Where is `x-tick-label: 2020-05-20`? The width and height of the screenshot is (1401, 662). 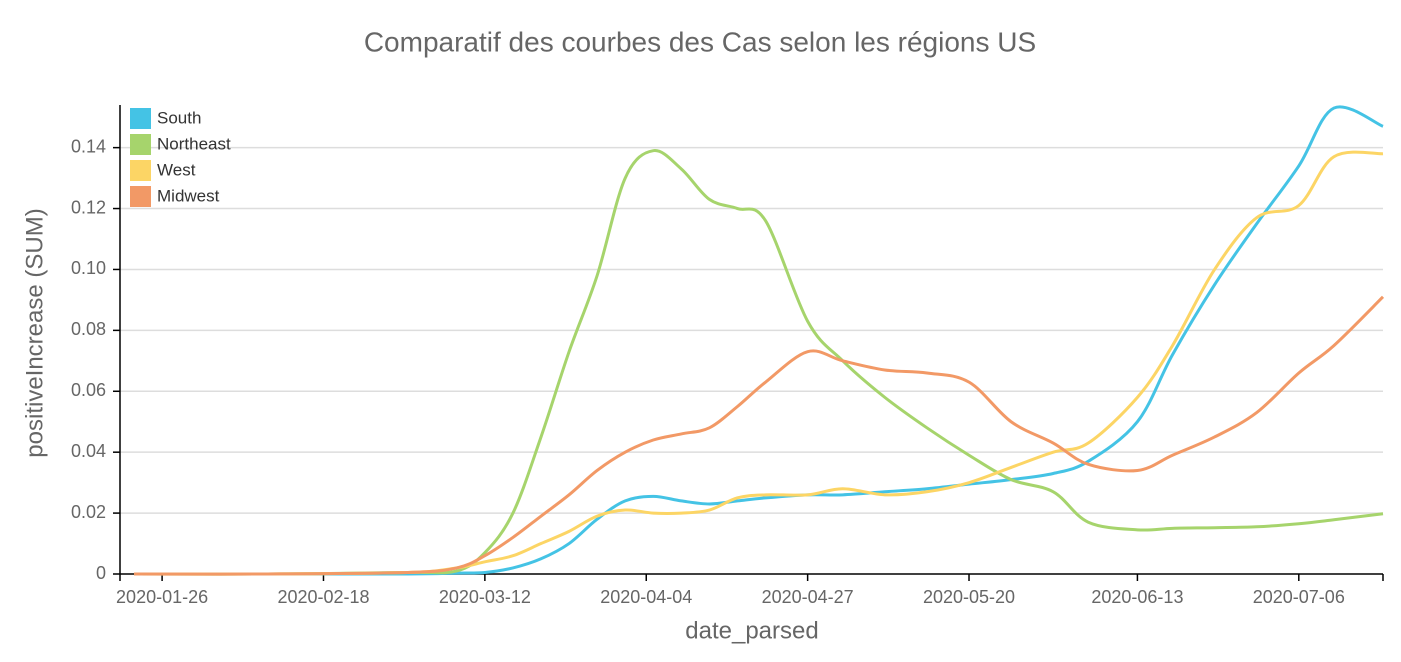
x-tick-label: 2020-05-20 is located at coordinates (969, 597).